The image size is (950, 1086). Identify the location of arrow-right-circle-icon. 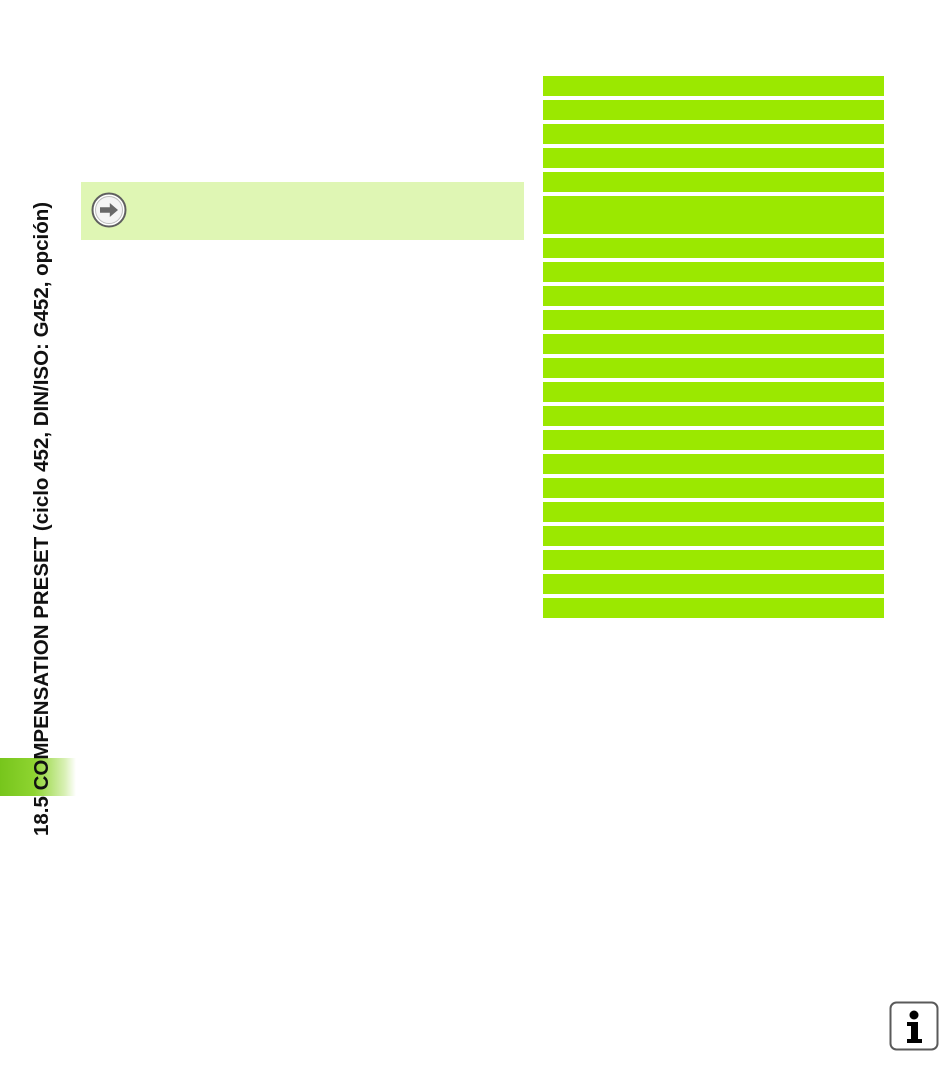
(109, 210).